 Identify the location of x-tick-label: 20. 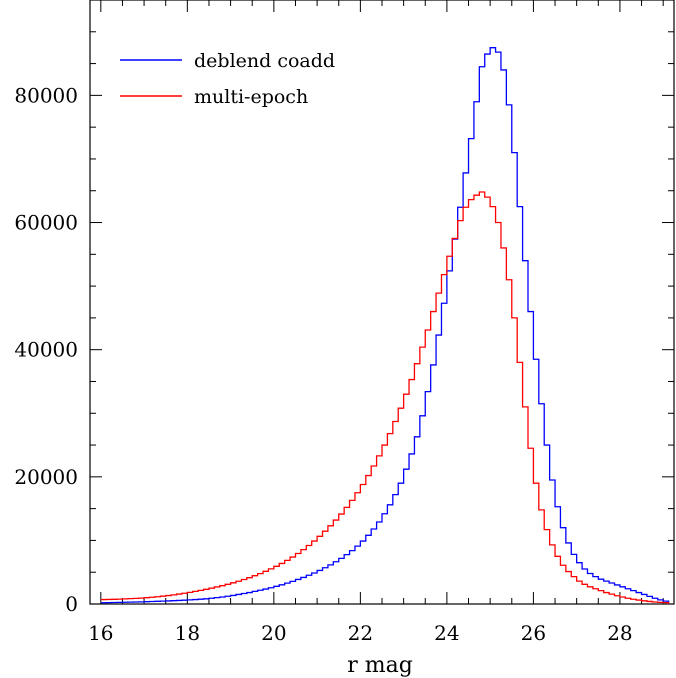
(273, 633).